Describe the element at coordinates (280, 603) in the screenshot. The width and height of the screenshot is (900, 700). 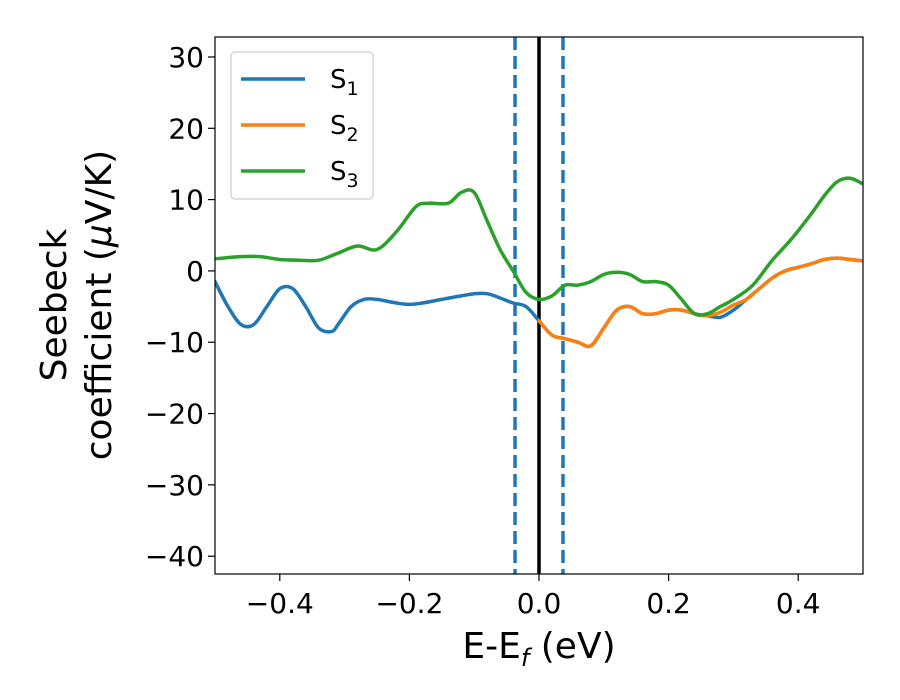
I see `x-tick-label: −0.4` at that location.